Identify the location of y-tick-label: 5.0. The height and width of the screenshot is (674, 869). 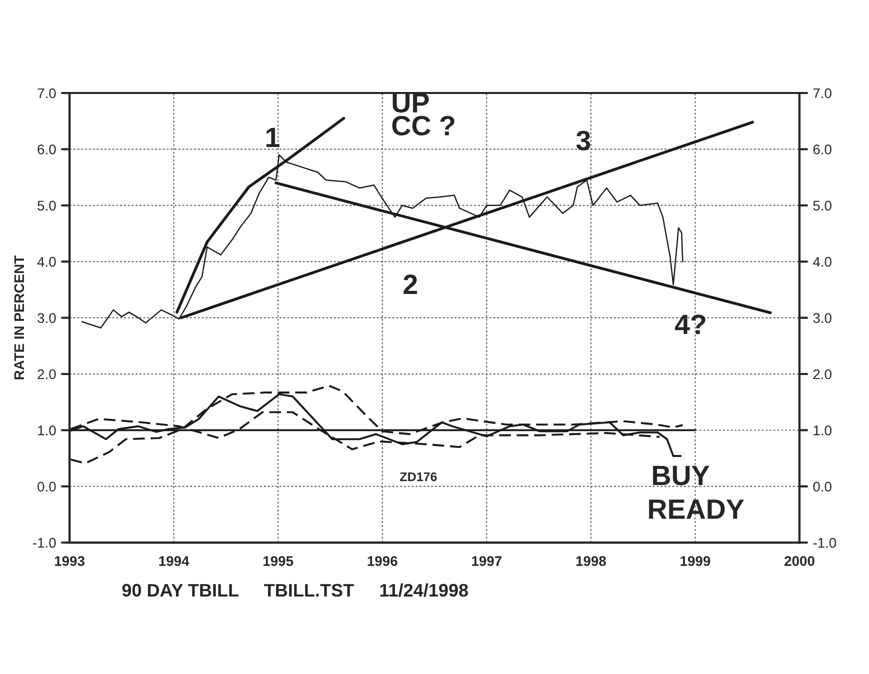
(47, 205).